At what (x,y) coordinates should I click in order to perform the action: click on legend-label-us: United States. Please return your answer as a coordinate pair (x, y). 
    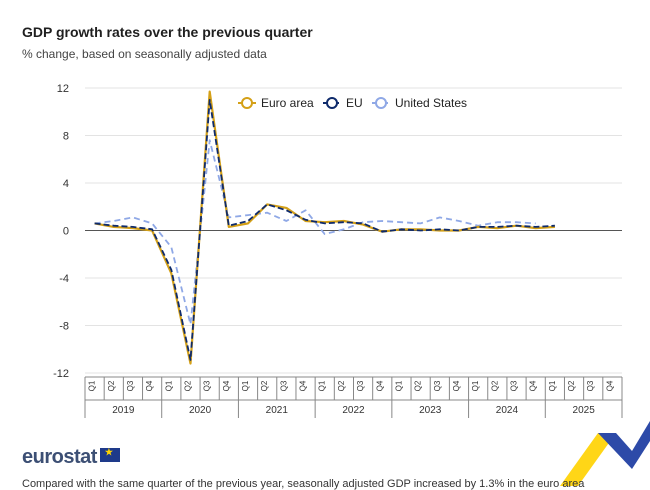
    Looking at the image, I should click on (431, 103).